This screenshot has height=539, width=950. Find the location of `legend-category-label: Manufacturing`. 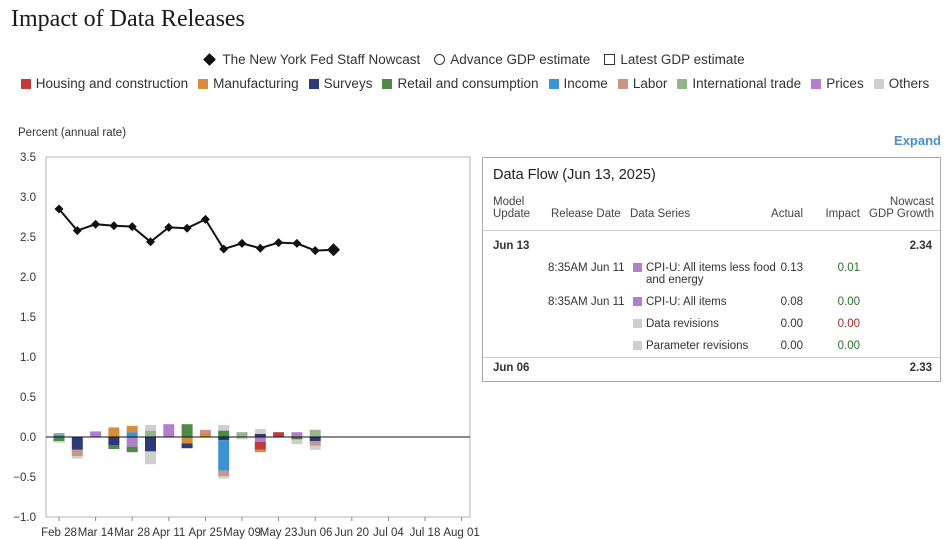

legend-category-label: Manufacturing is located at coordinates (256, 83).